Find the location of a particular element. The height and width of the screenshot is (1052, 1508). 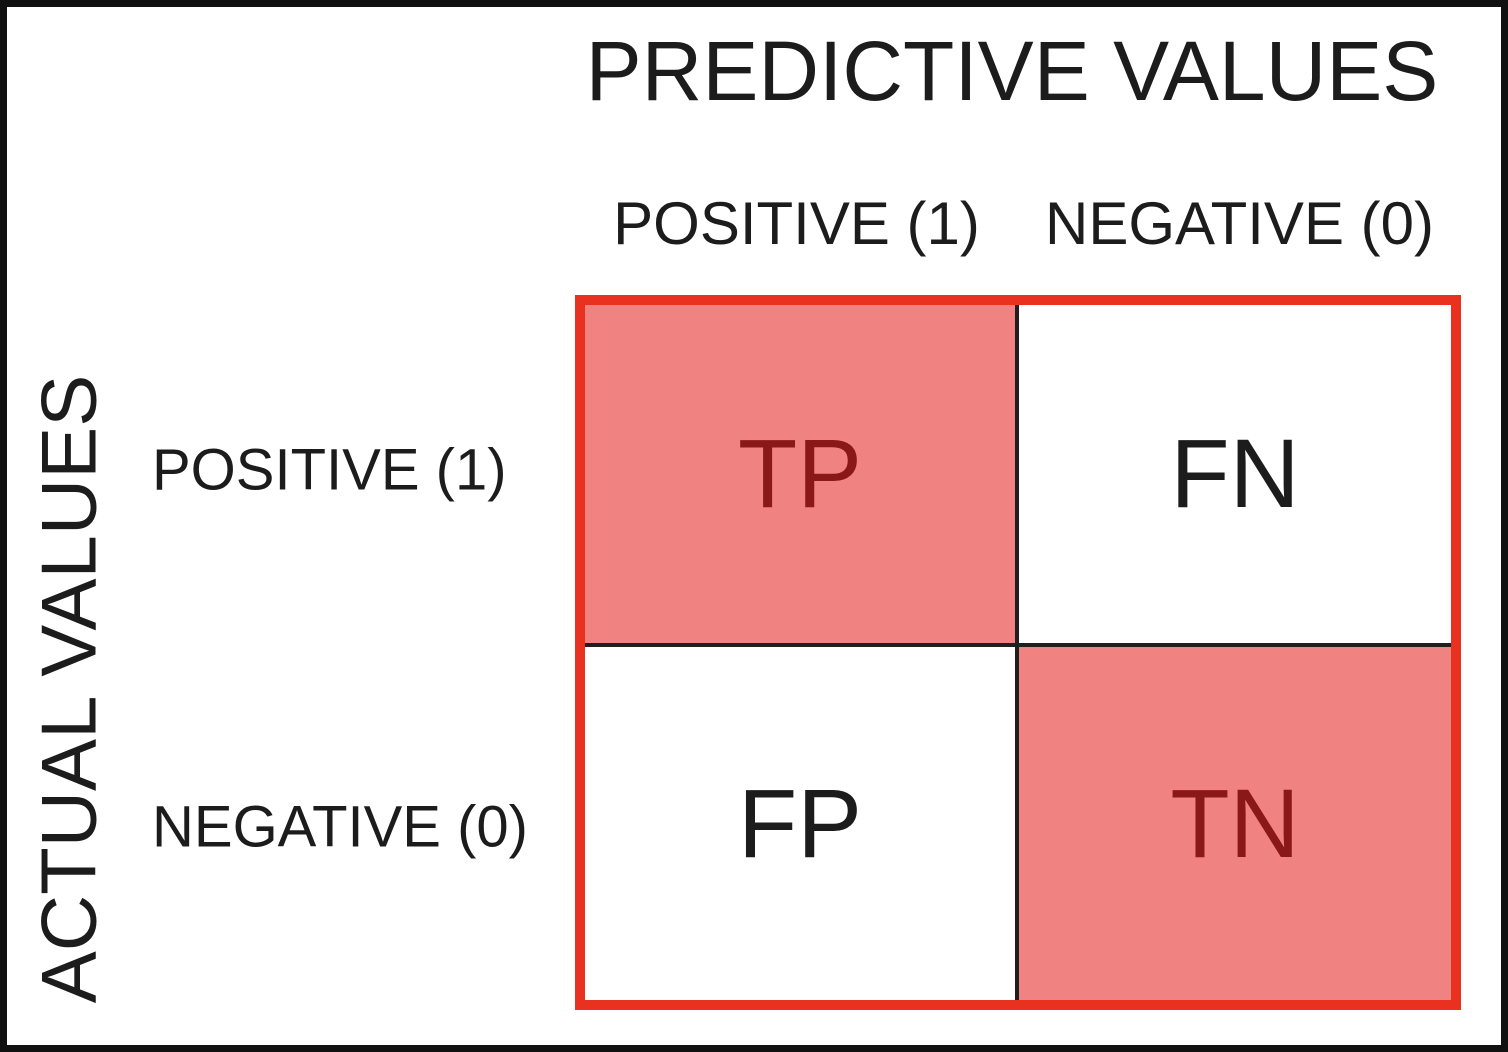

cell-false-negative: FN is located at coordinates (1235, 476).